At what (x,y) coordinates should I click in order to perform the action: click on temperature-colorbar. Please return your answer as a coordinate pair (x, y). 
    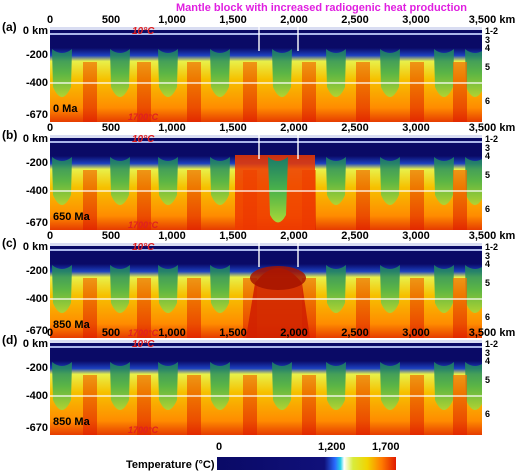
    Looking at the image, I should click on (306, 463).